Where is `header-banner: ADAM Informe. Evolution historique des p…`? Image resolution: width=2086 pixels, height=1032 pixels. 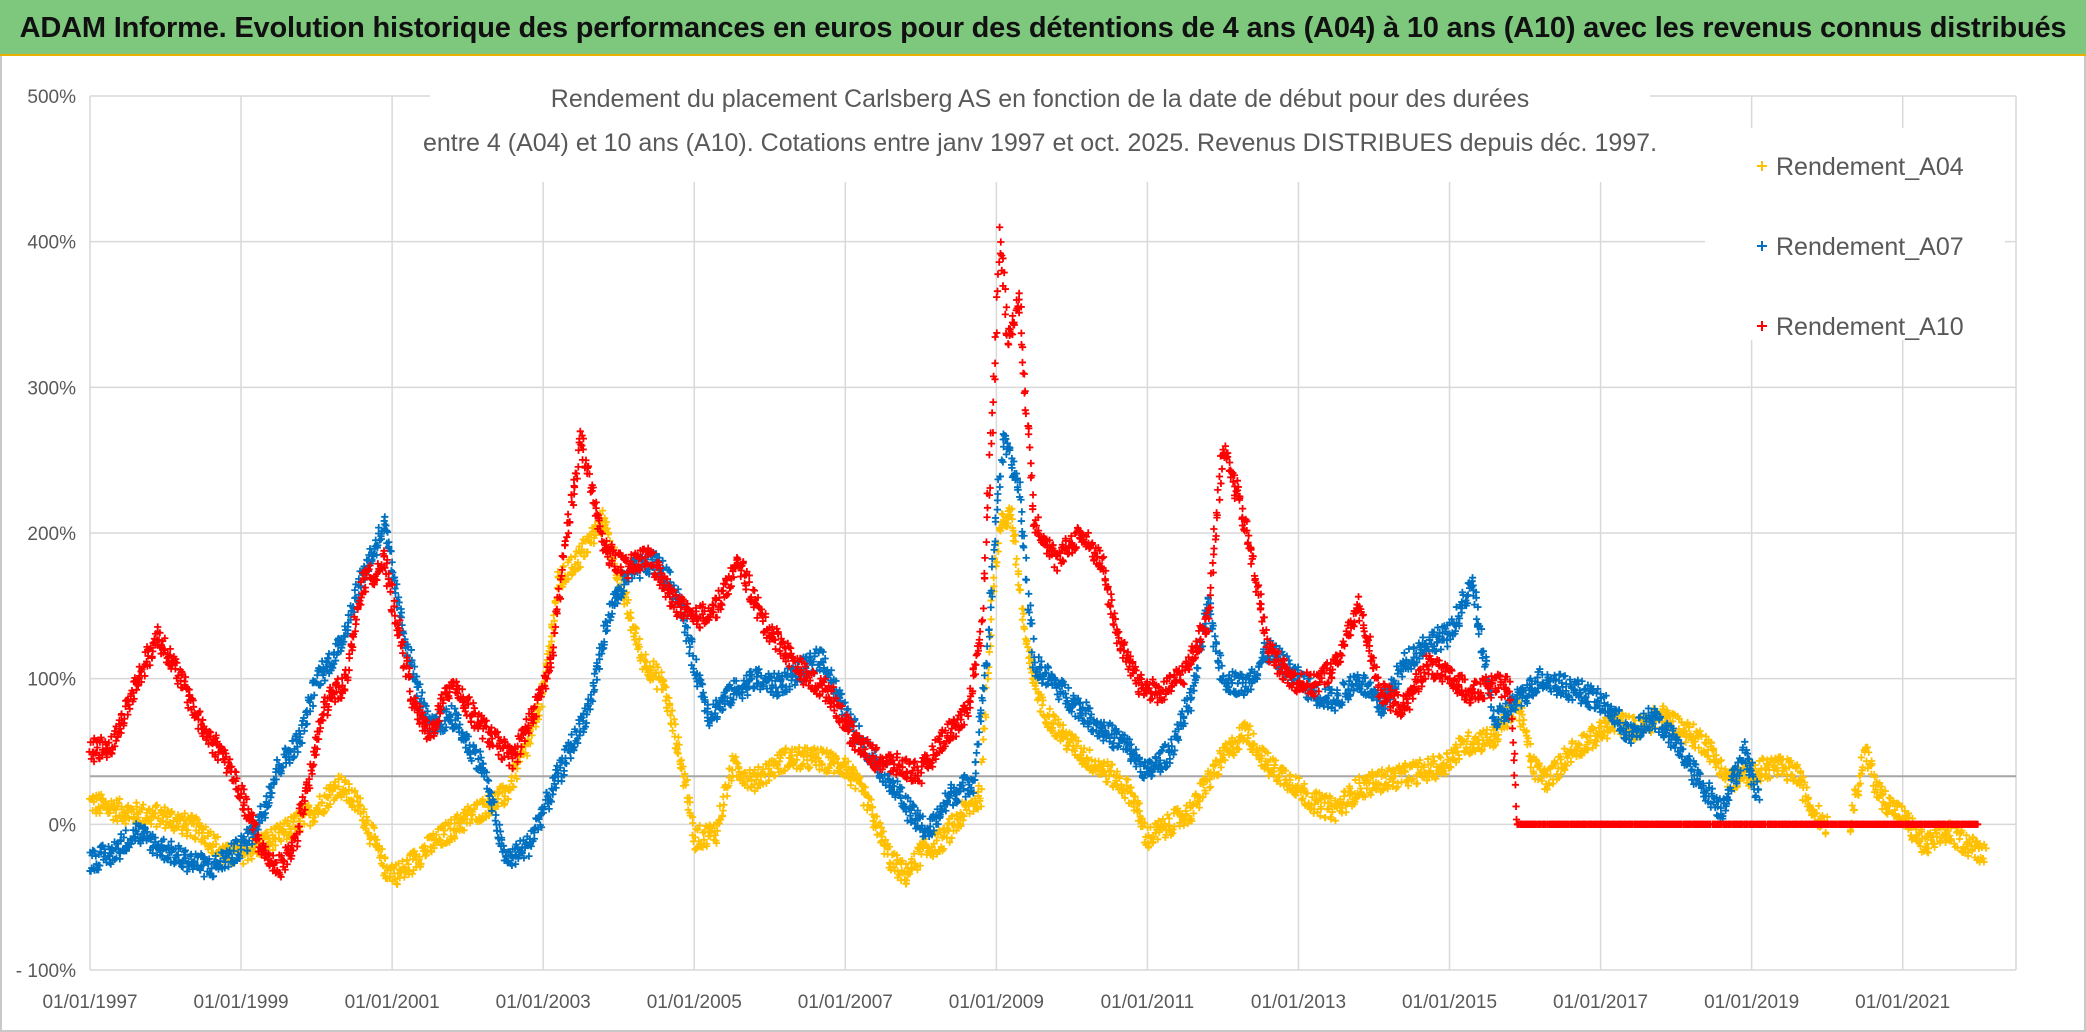 header-banner: ADAM Informe. Evolution historique des p… is located at coordinates (1043, 28).